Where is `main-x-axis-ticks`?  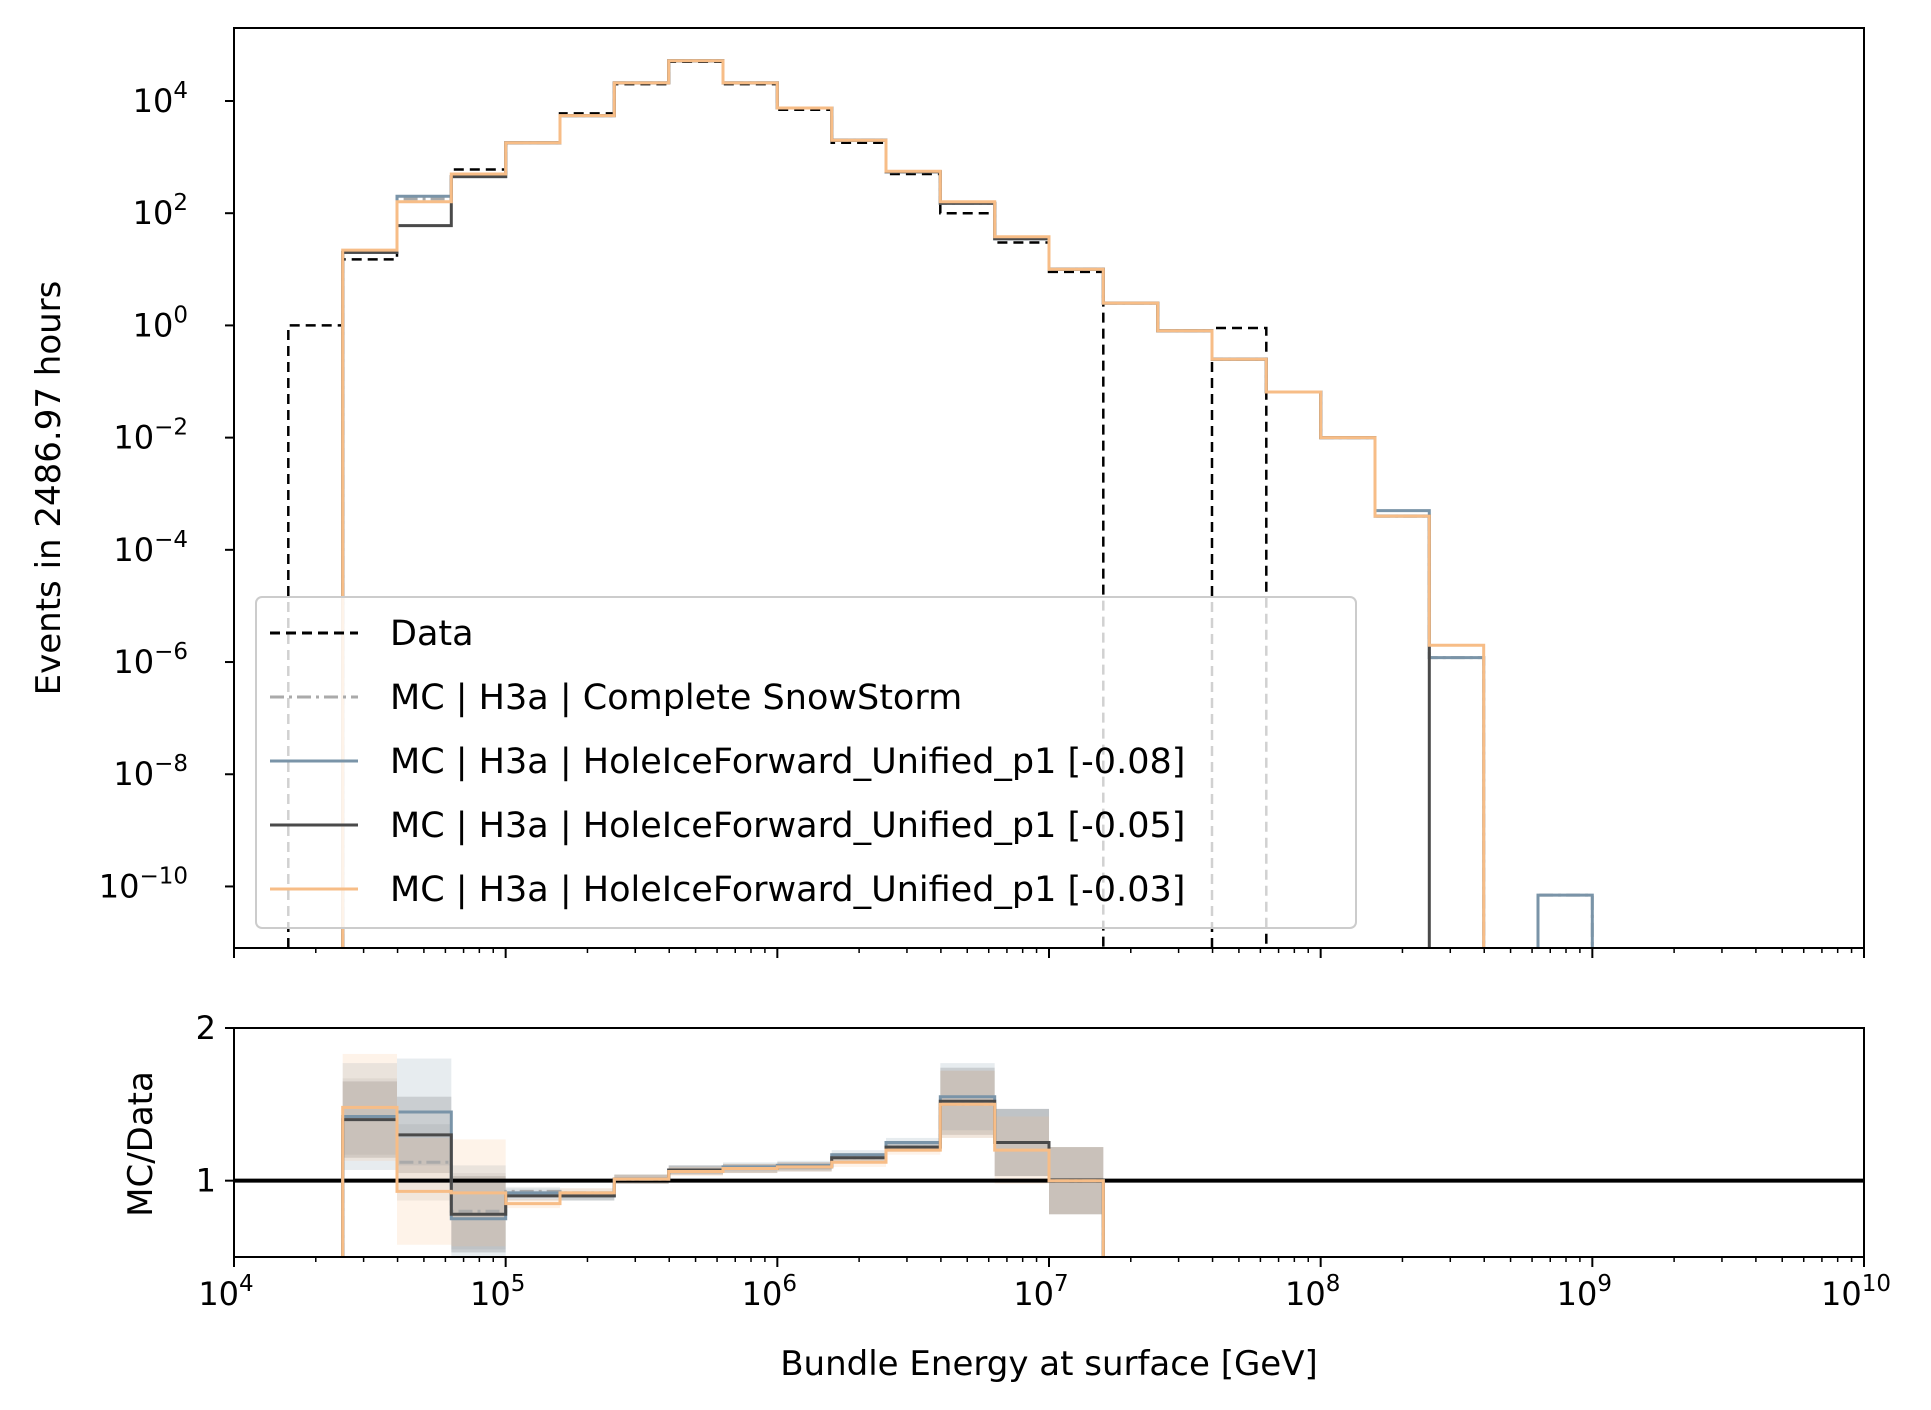
main-x-axis-ticks is located at coordinates (1049, 953).